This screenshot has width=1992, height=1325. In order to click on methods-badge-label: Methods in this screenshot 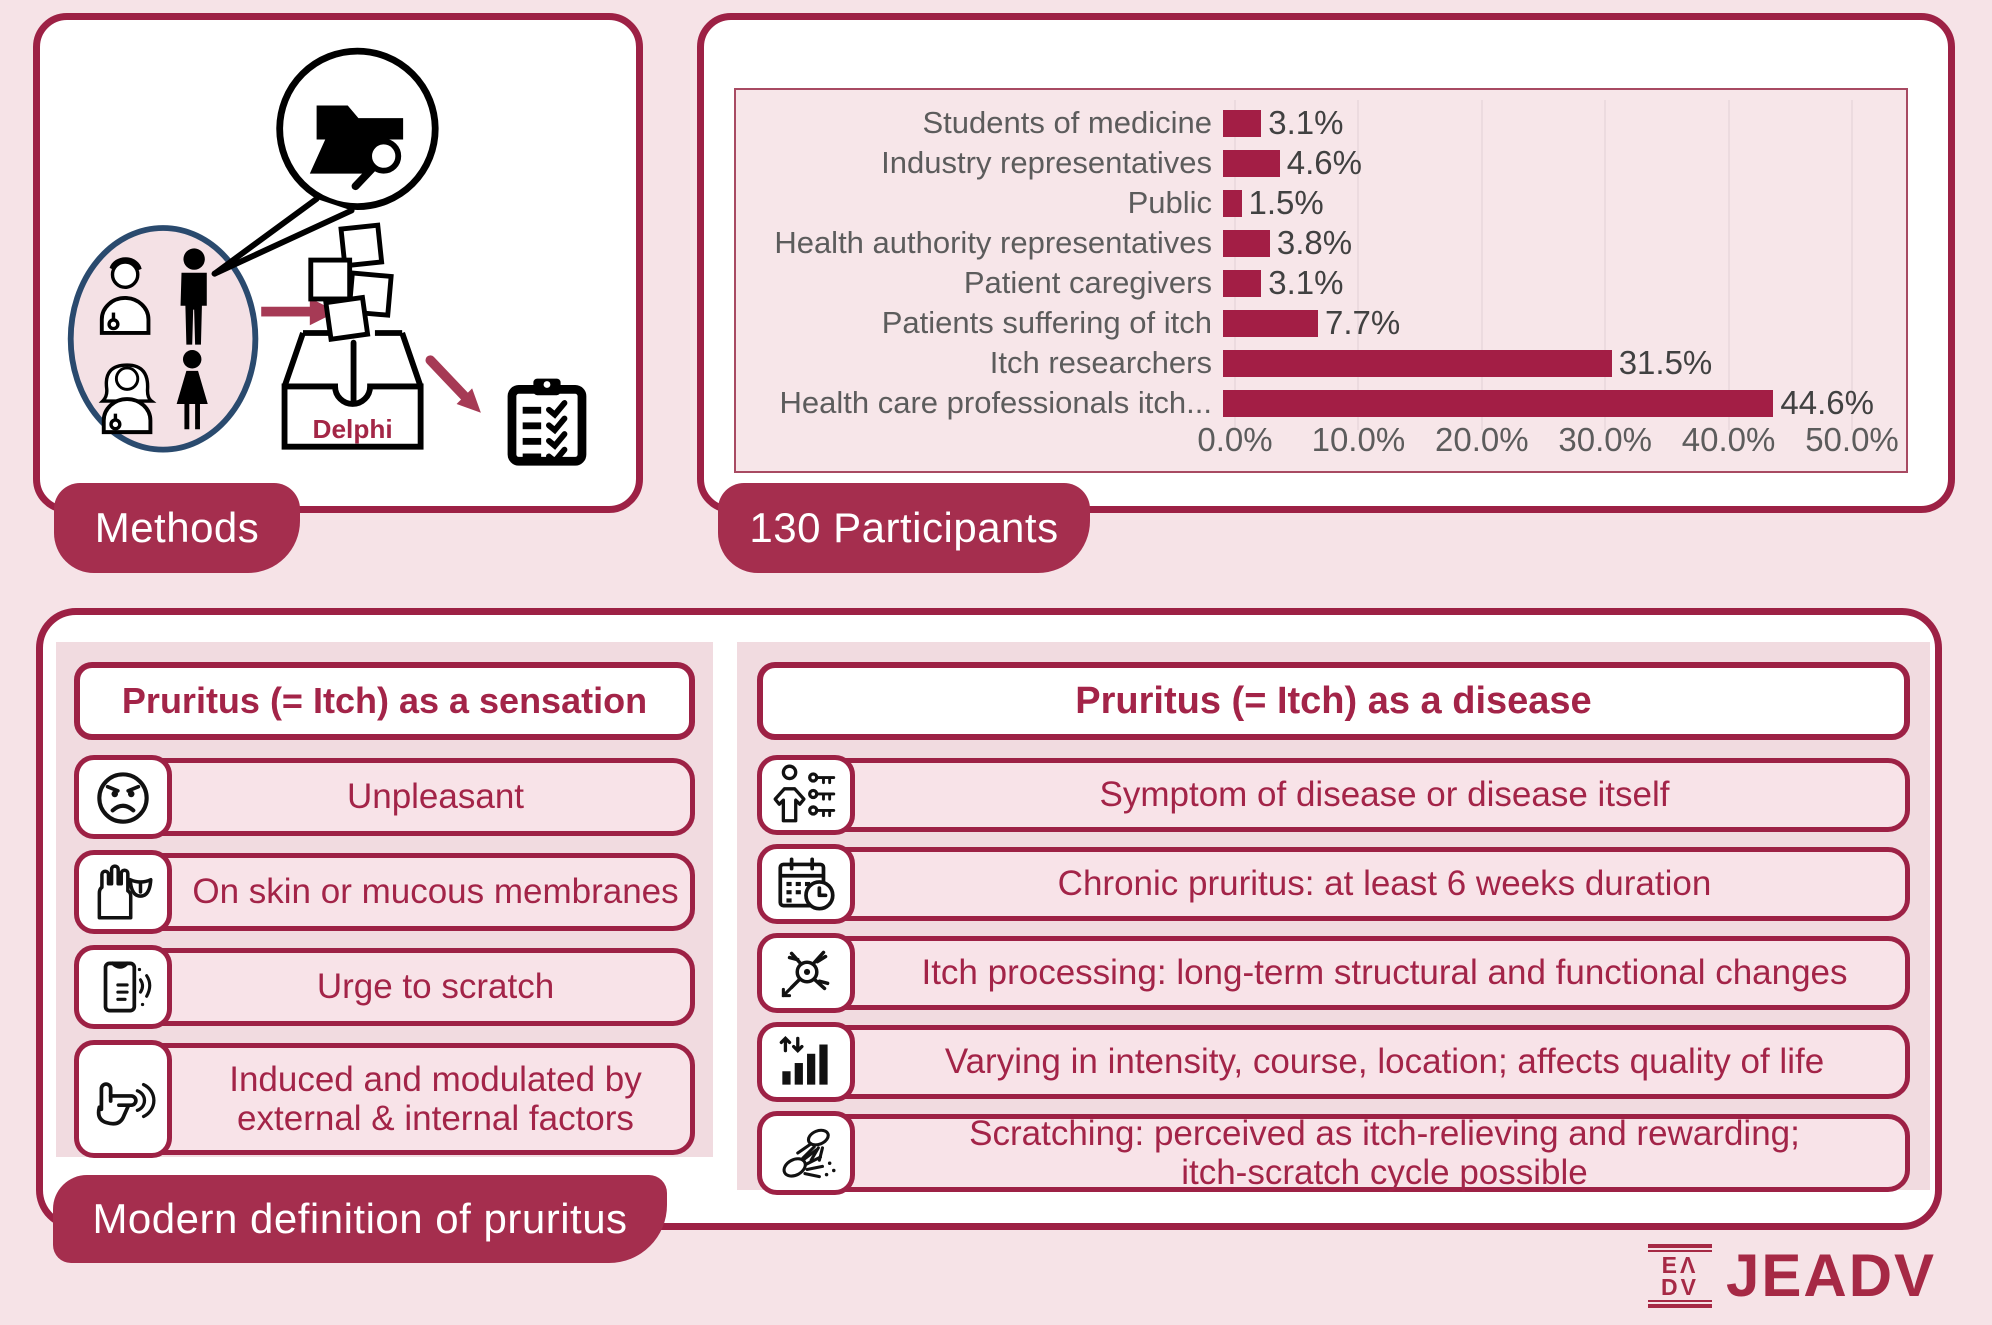, I will do `click(177, 527)`.